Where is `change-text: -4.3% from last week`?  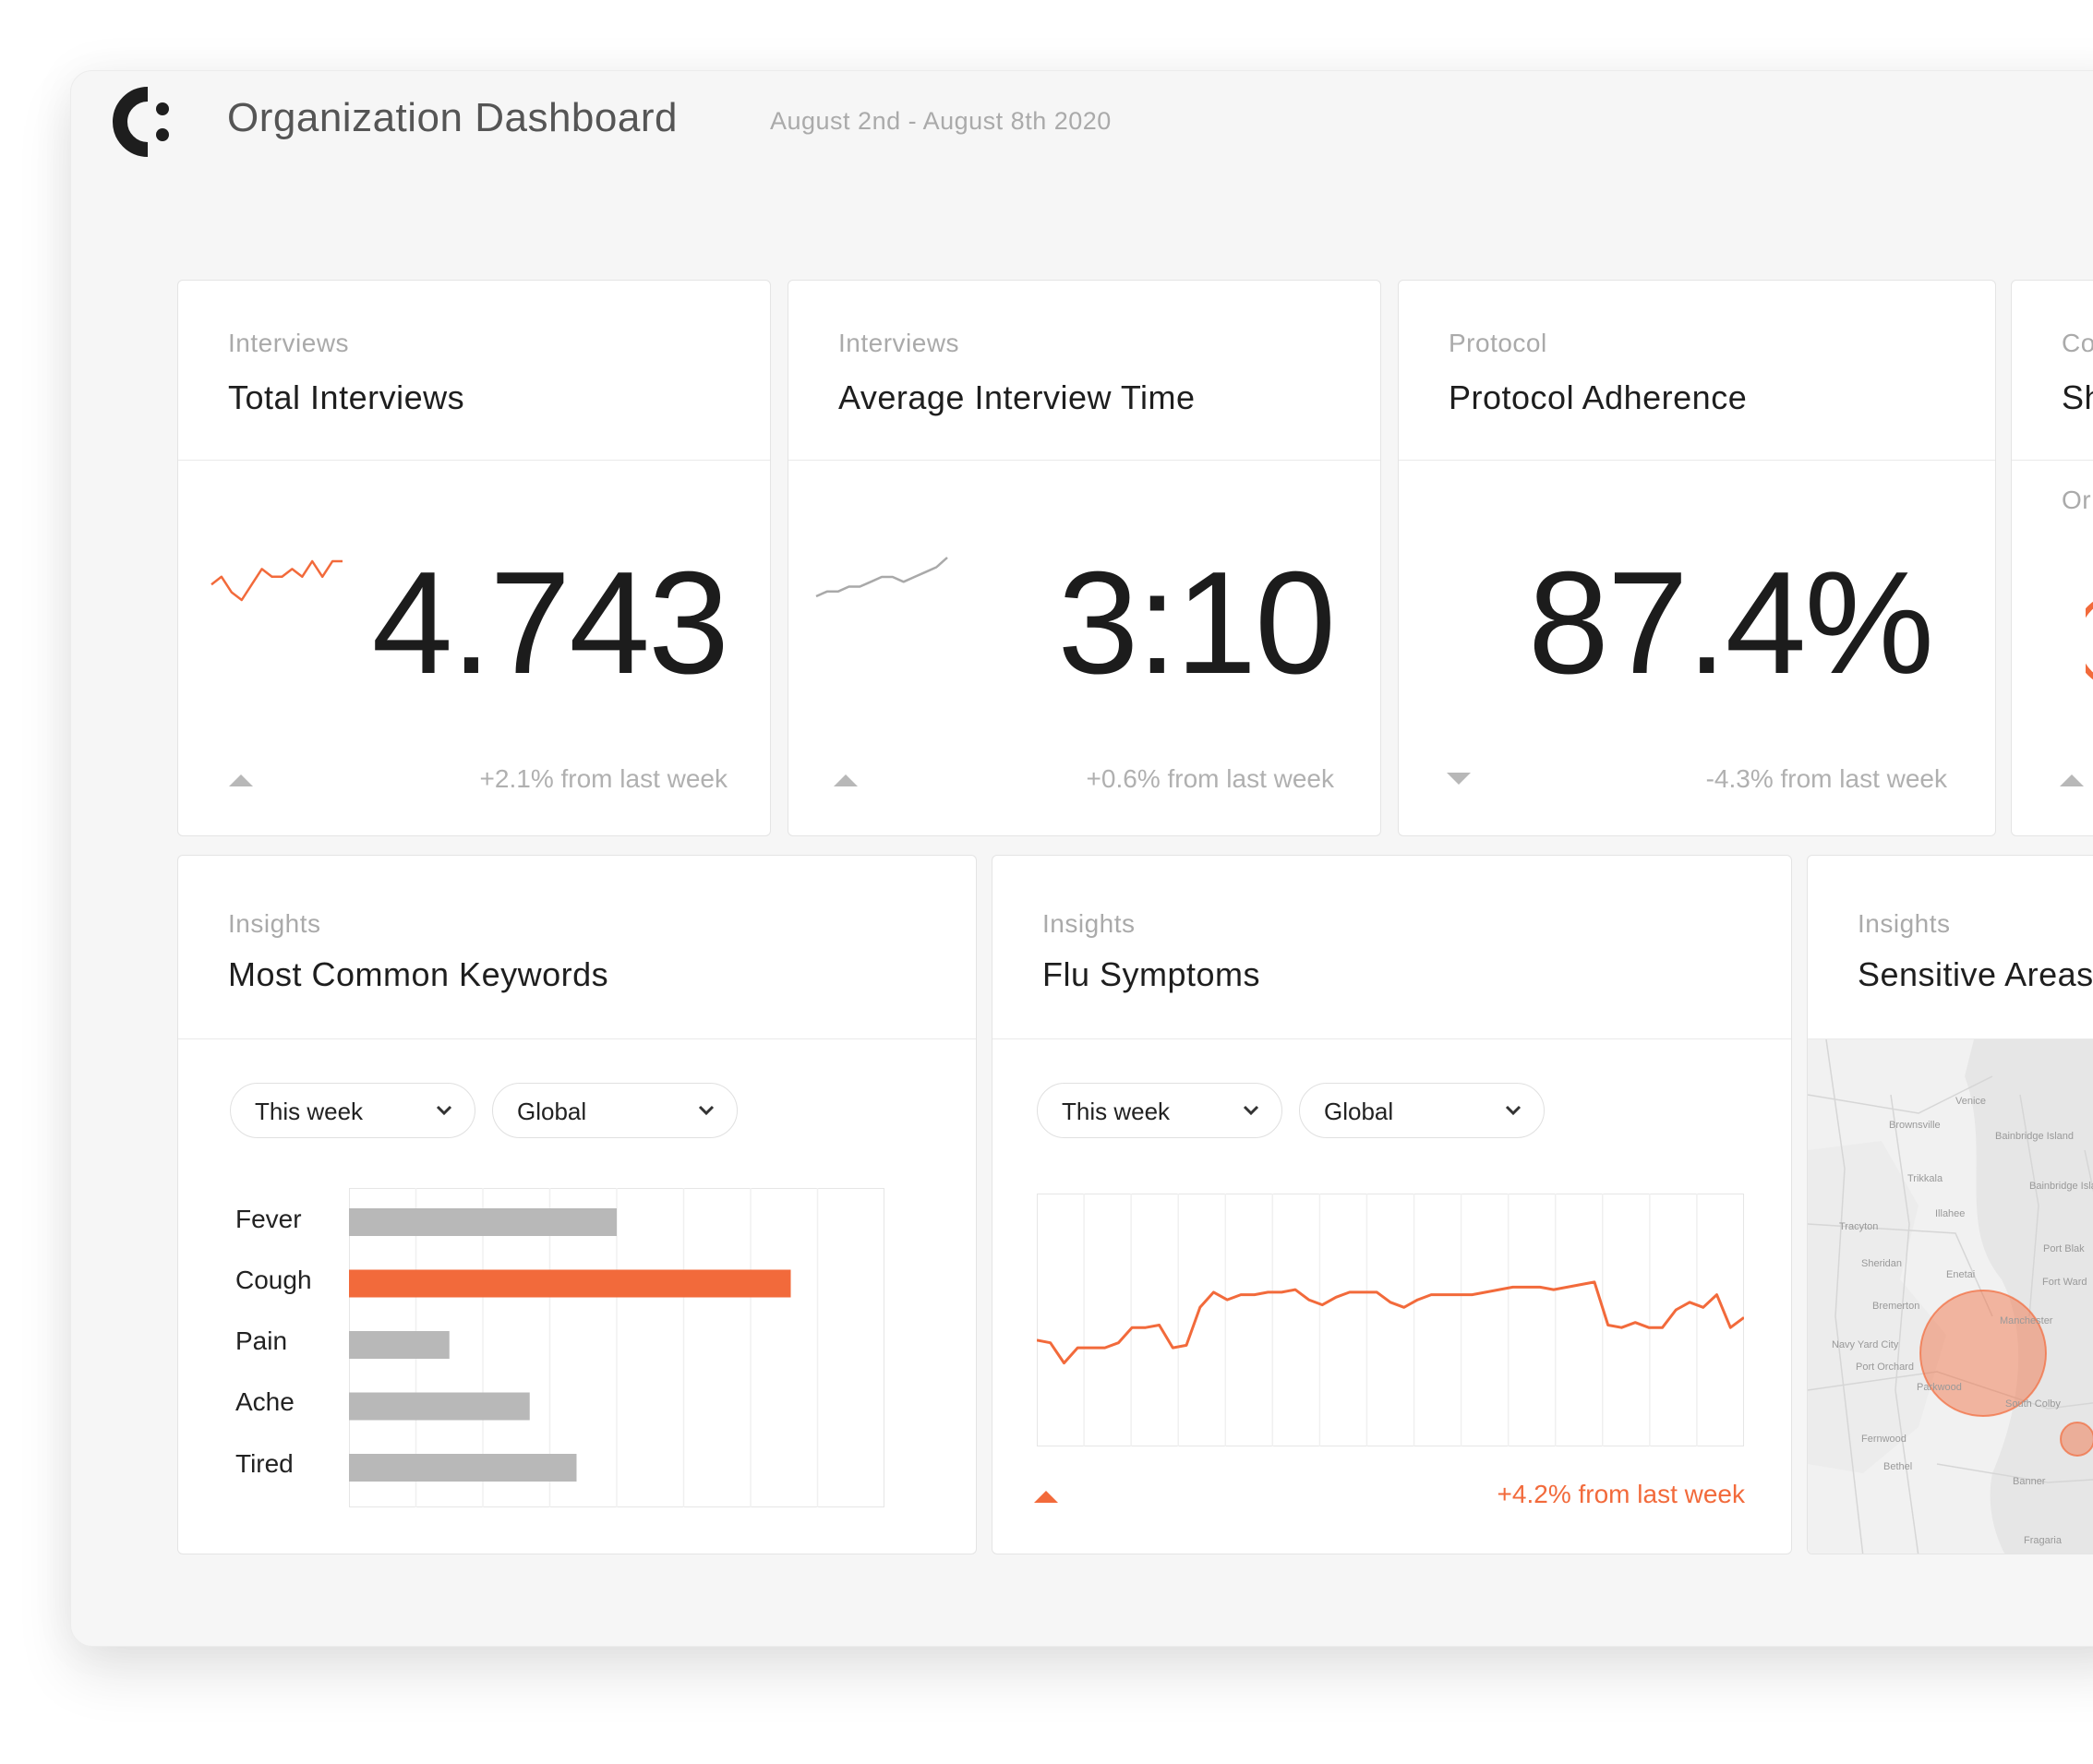
change-text: -4.3% from last week is located at coordinates (1826, 778).